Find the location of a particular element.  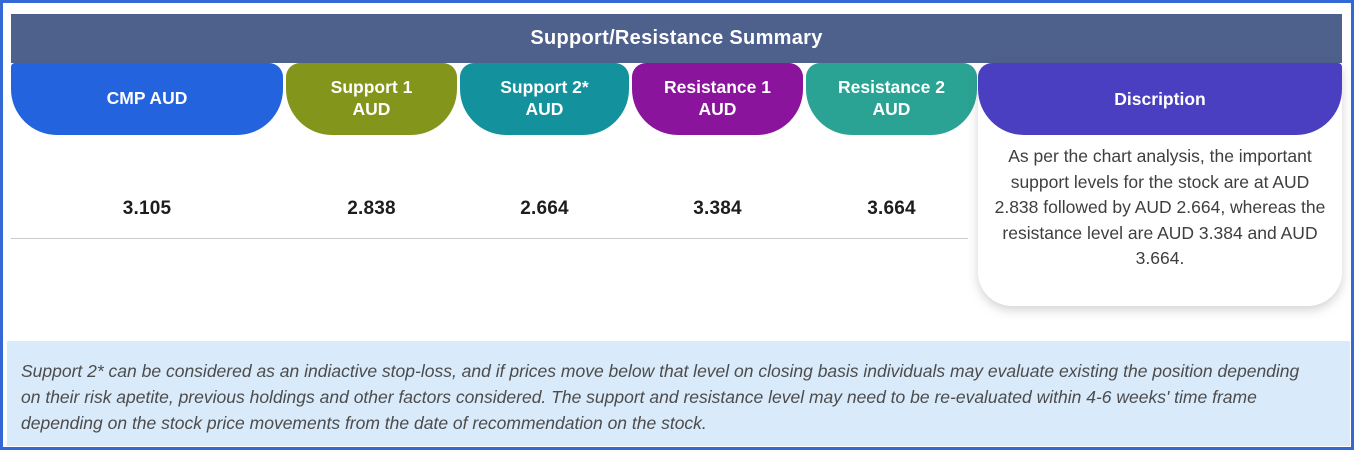

value-support-1-aud: 2.838 is located at coordinates (371, 208).